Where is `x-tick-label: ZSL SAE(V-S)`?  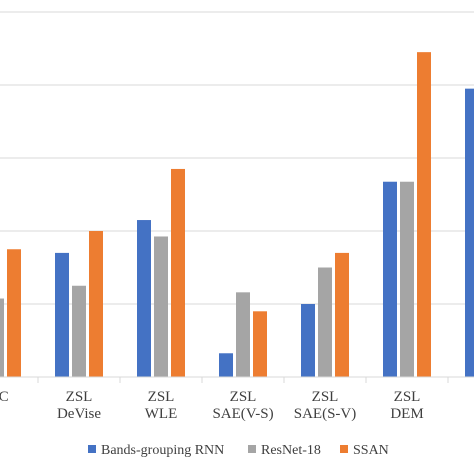 x-tick-label: ZSL SAE(V-S) is located at coordinates (242, 405).